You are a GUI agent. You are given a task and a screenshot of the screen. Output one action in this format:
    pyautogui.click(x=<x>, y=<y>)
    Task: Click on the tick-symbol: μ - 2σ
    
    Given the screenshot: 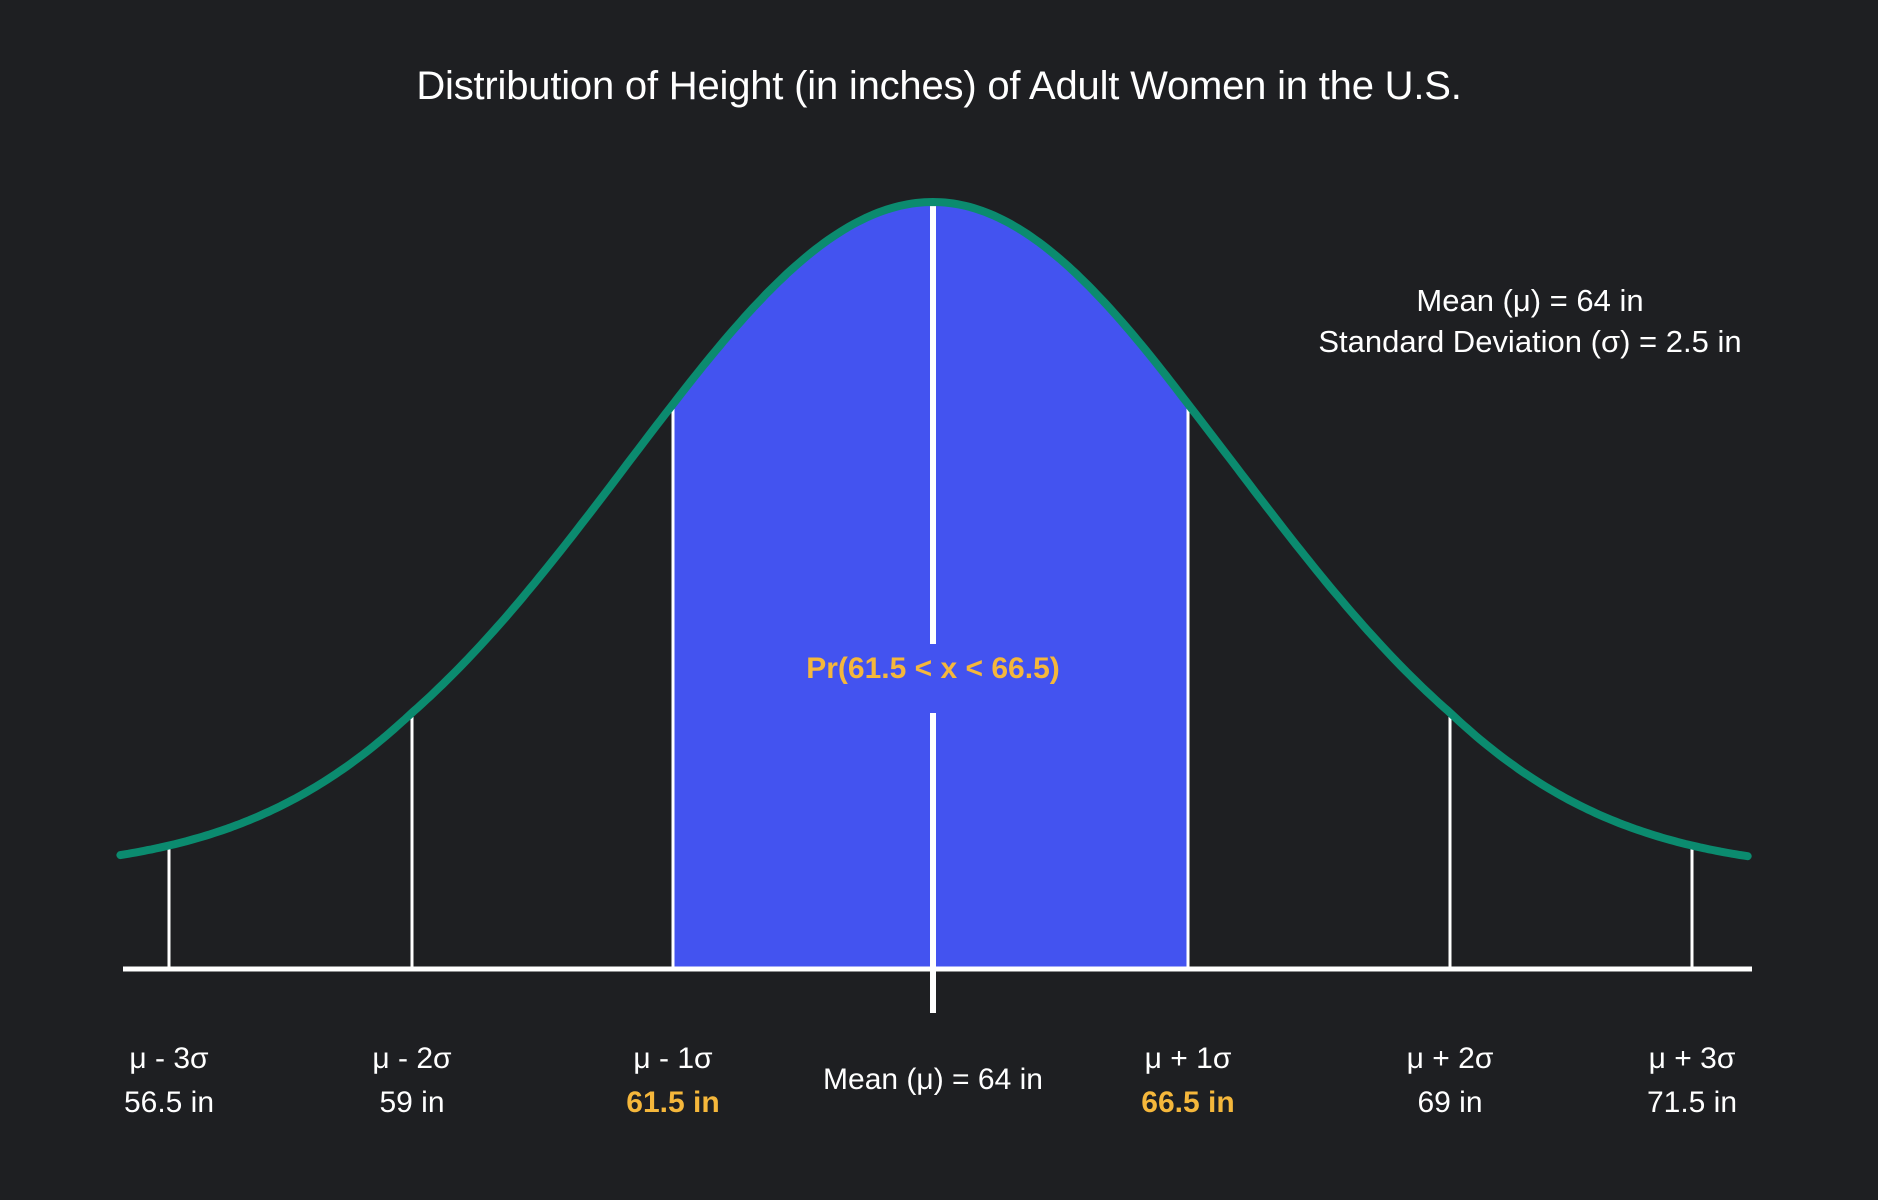 What is the action you would take?
    pyautogui.click(x=412, y=1058)
    